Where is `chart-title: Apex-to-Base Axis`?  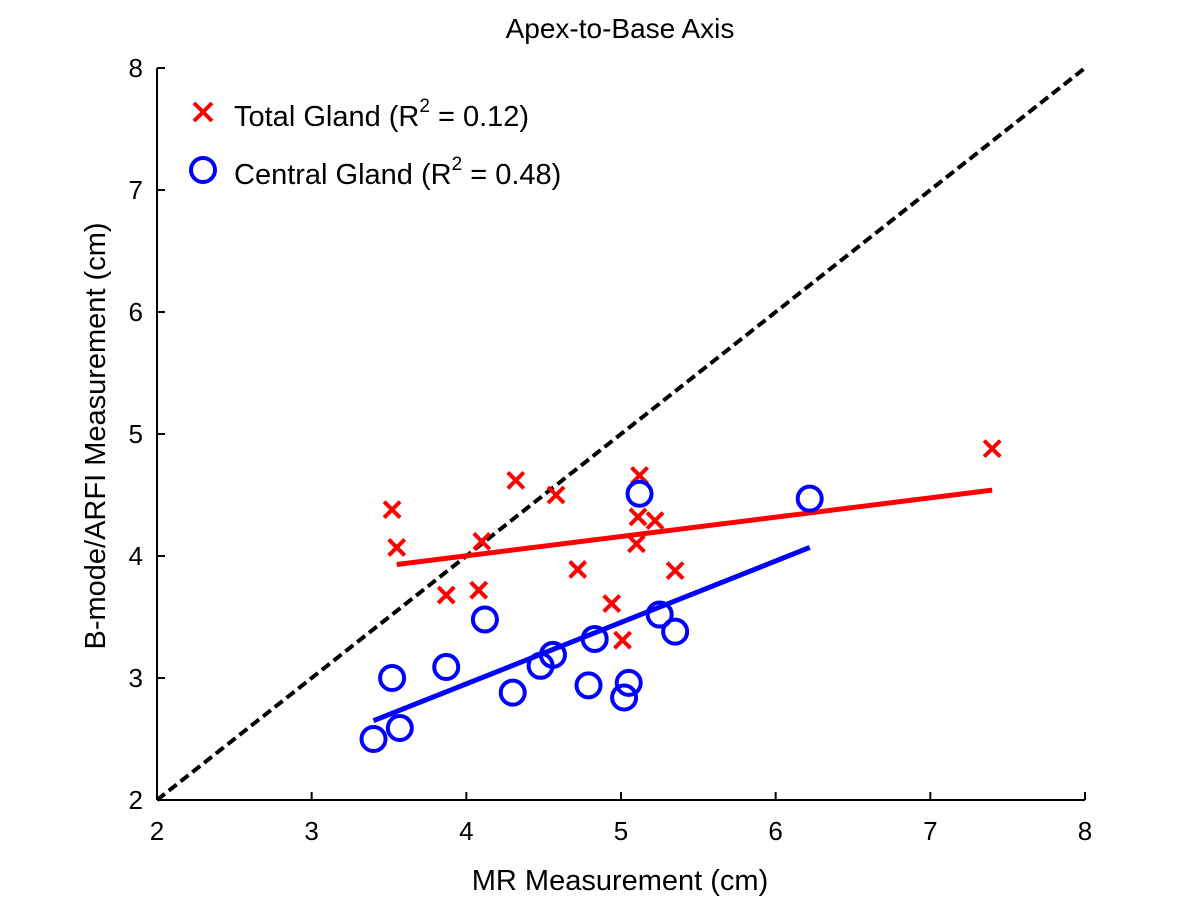 chart-title: Apex-to-Base Axis is located at coordinates (620, 28).